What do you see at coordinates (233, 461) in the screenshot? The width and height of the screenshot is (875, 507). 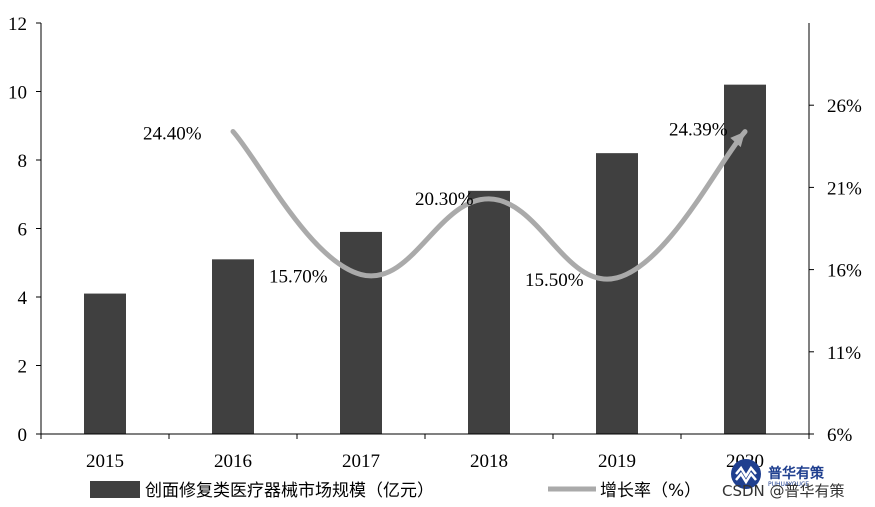 I see `x-tick-label-2016: 2016` at bounding box center [233, 461].